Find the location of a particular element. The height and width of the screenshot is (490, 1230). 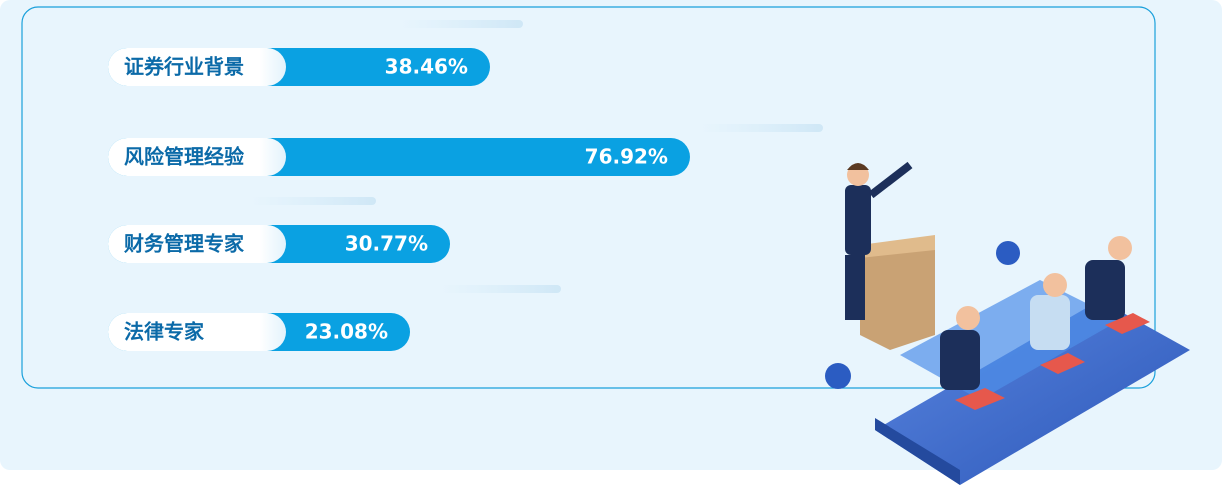

category-label: 证券行业背景 is located at coordinates (184, 67).